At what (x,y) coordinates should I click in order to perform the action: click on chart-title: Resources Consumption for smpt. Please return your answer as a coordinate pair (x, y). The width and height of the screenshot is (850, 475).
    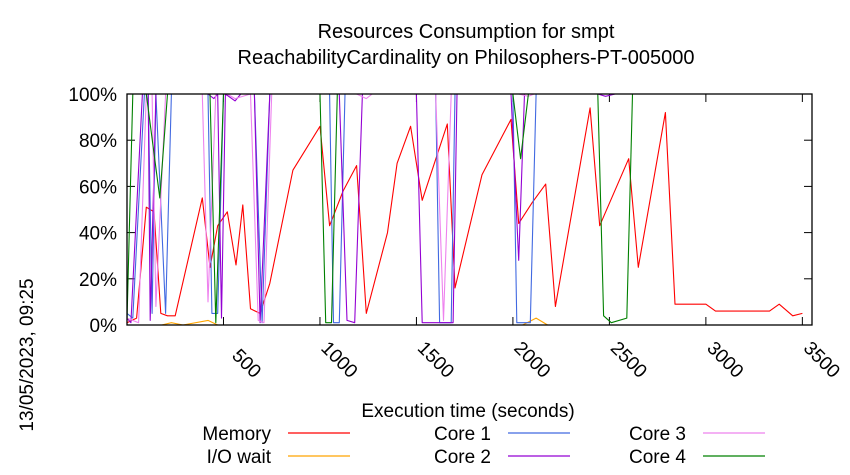
    Looking at the image, I should click on (466, 32).